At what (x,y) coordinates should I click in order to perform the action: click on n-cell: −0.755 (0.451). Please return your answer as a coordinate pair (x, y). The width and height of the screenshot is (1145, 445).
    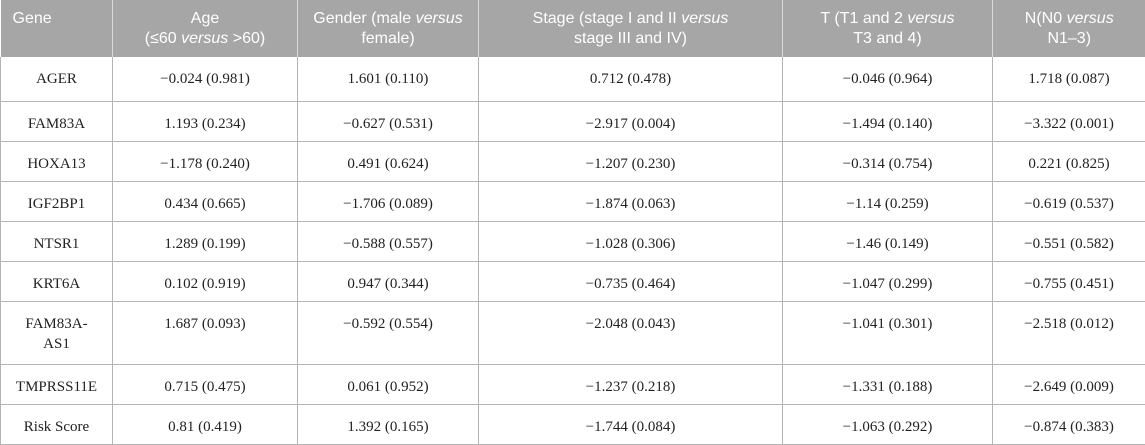
    Looking at the image, I should click on (1069, 281).